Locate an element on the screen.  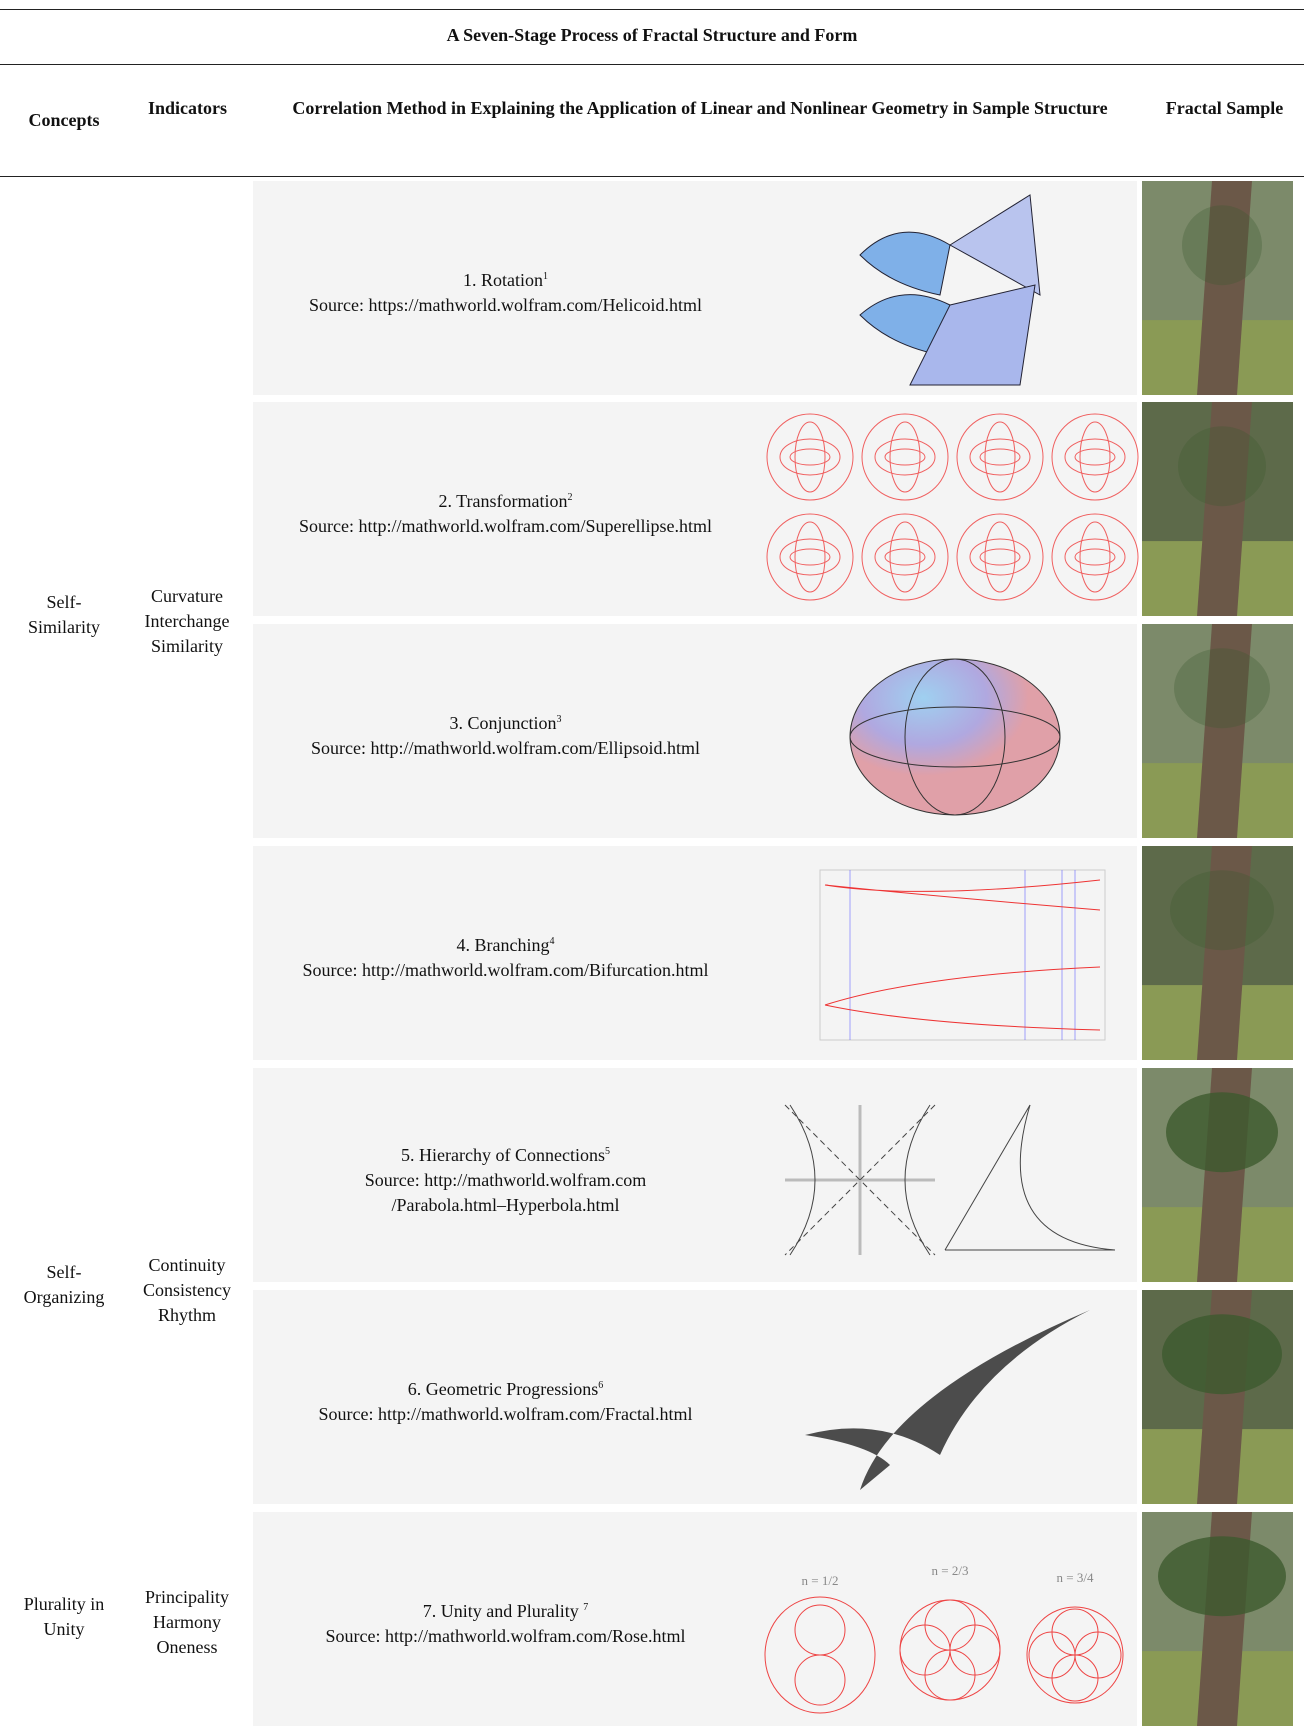
method-name: 3. Conjunction is located at coordinates (503, 723).